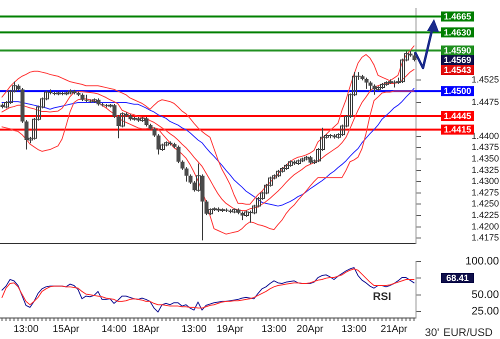  Describe the element at coordinates (458, 17) in the screenshot. I see `ref-line-label: 1.4665` at that location.